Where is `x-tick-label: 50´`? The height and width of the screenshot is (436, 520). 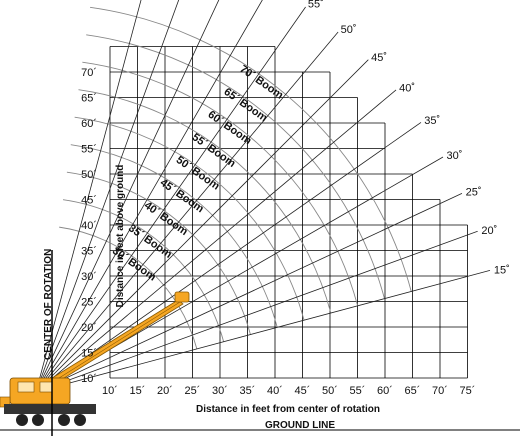 x-tick-label: 50´ is located at coordinates (330, 391).